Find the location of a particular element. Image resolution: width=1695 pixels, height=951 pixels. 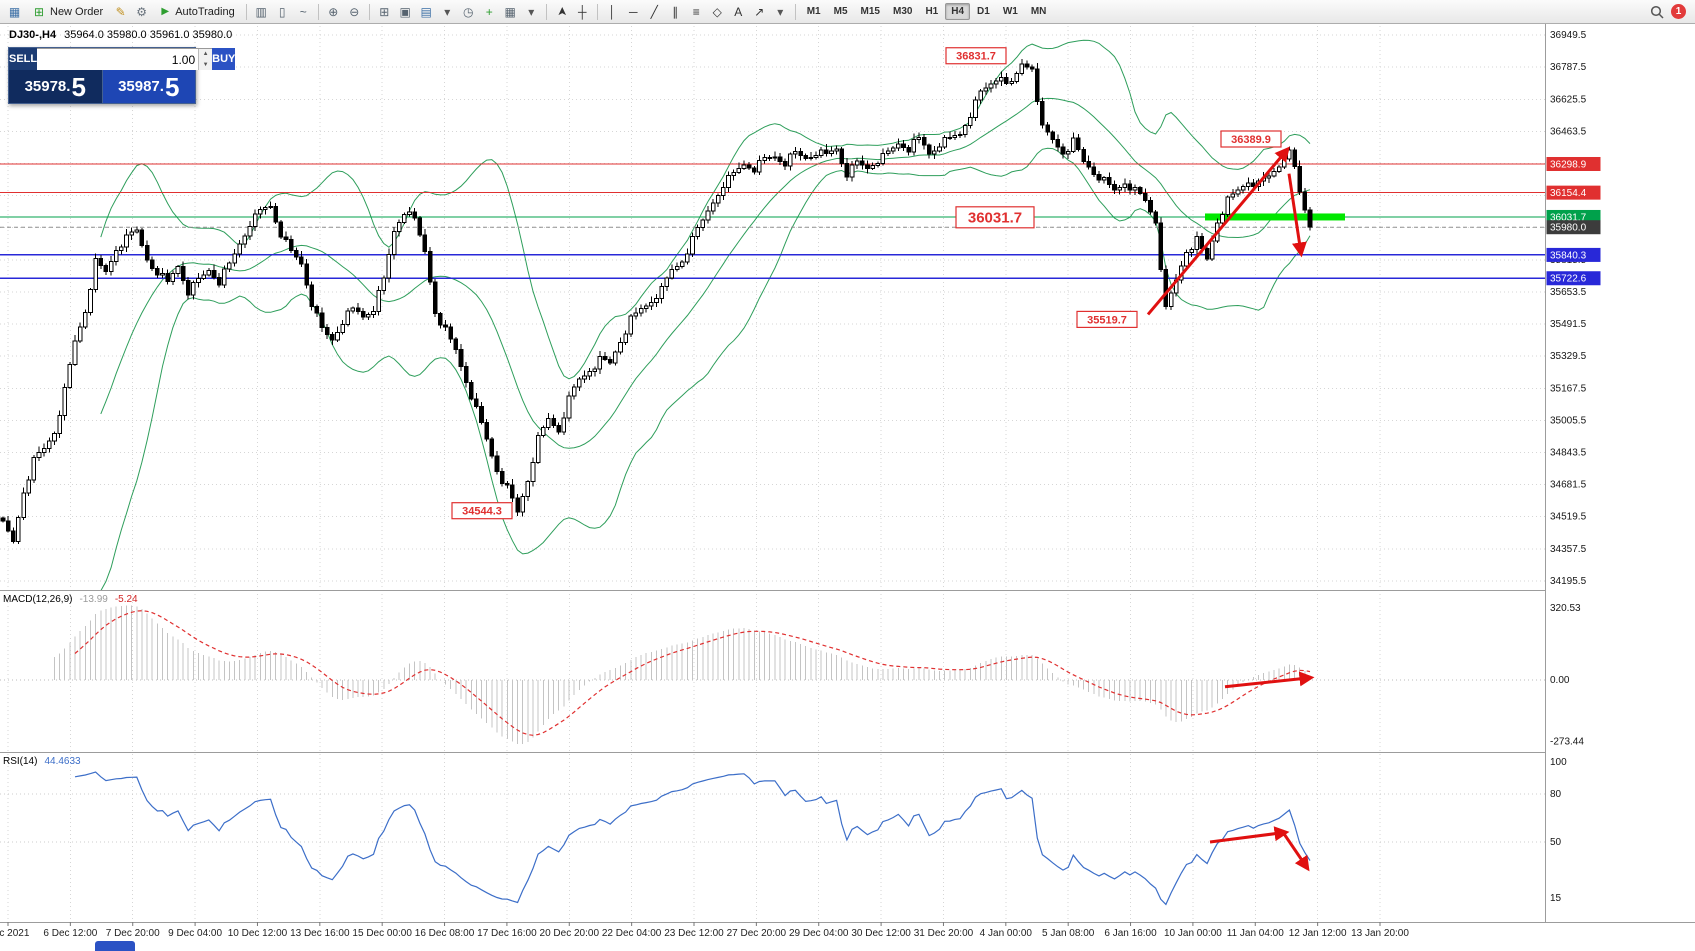

cropped-panel is located at coordinates (115, 946).